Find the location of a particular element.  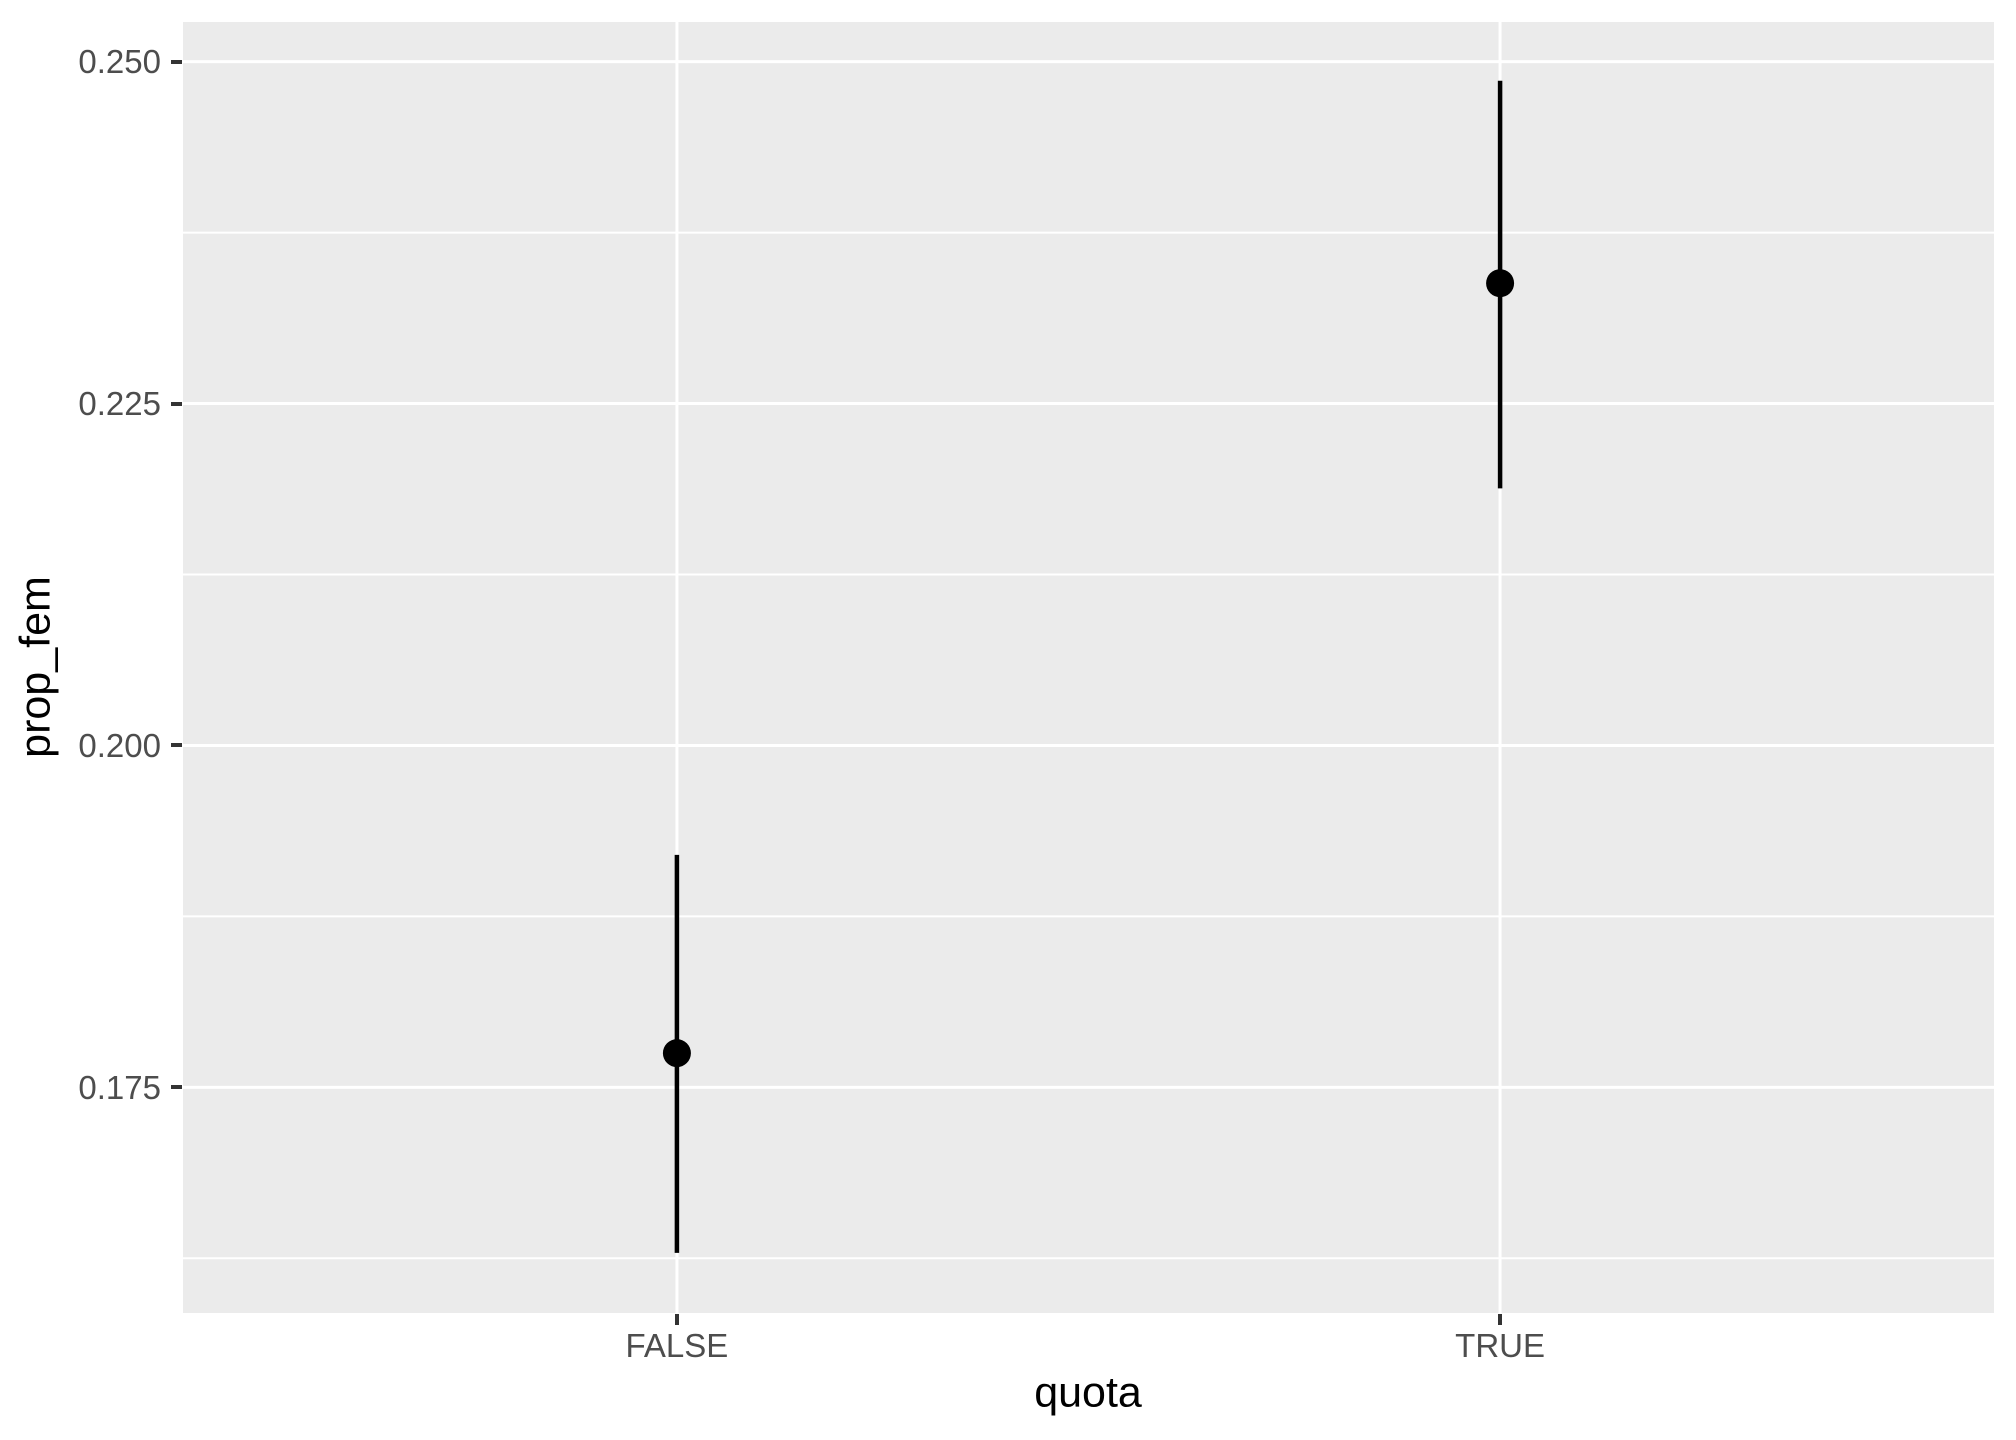

x-tick-label: TRUE is located at coordinates (1500, 1345).